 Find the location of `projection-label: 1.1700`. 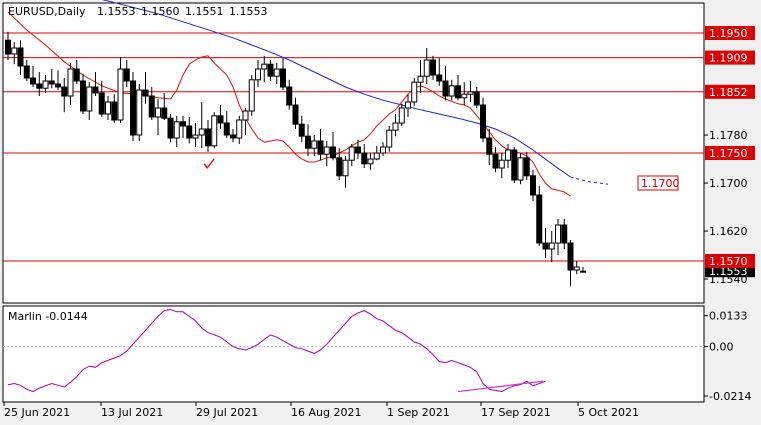

projection-label: 1.1700 is located at coordinates (660, 183).